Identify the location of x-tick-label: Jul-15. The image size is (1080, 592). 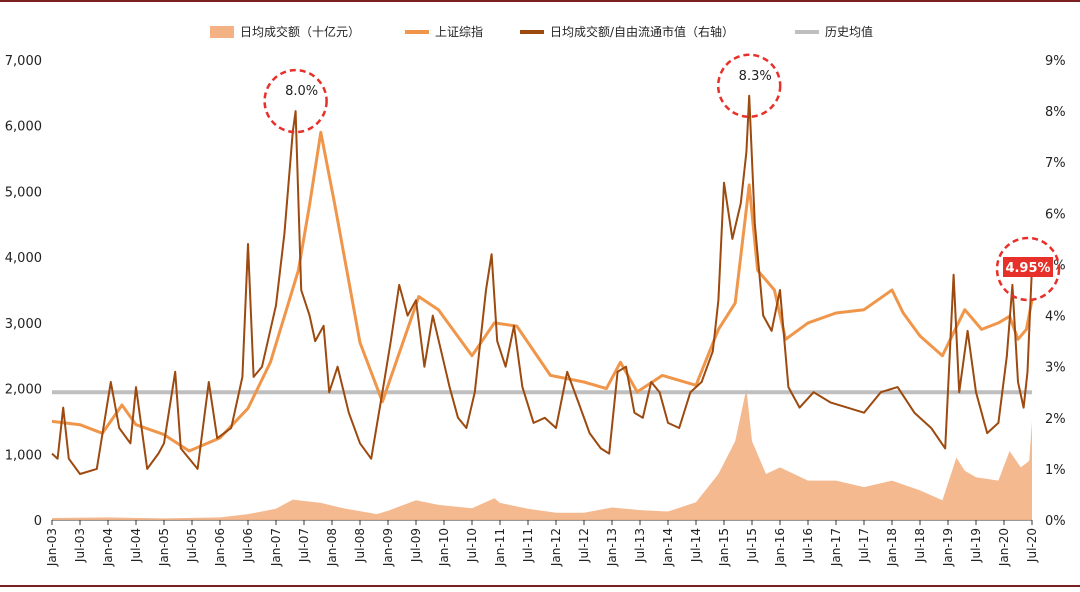
(752, 545).